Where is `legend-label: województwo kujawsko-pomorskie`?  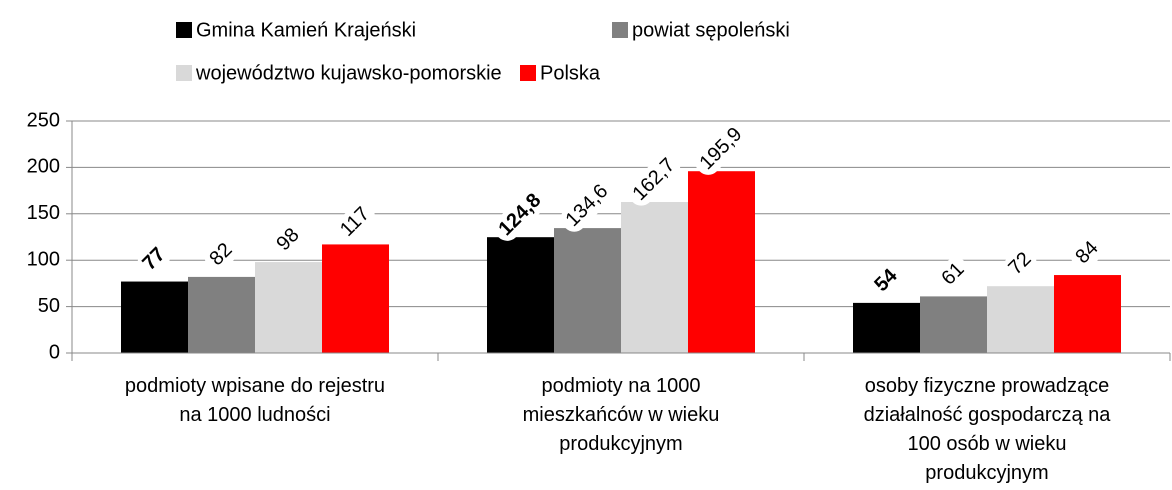
legend-label: województwo kujawsko-pomorskie is located at coordinates (348, 73).